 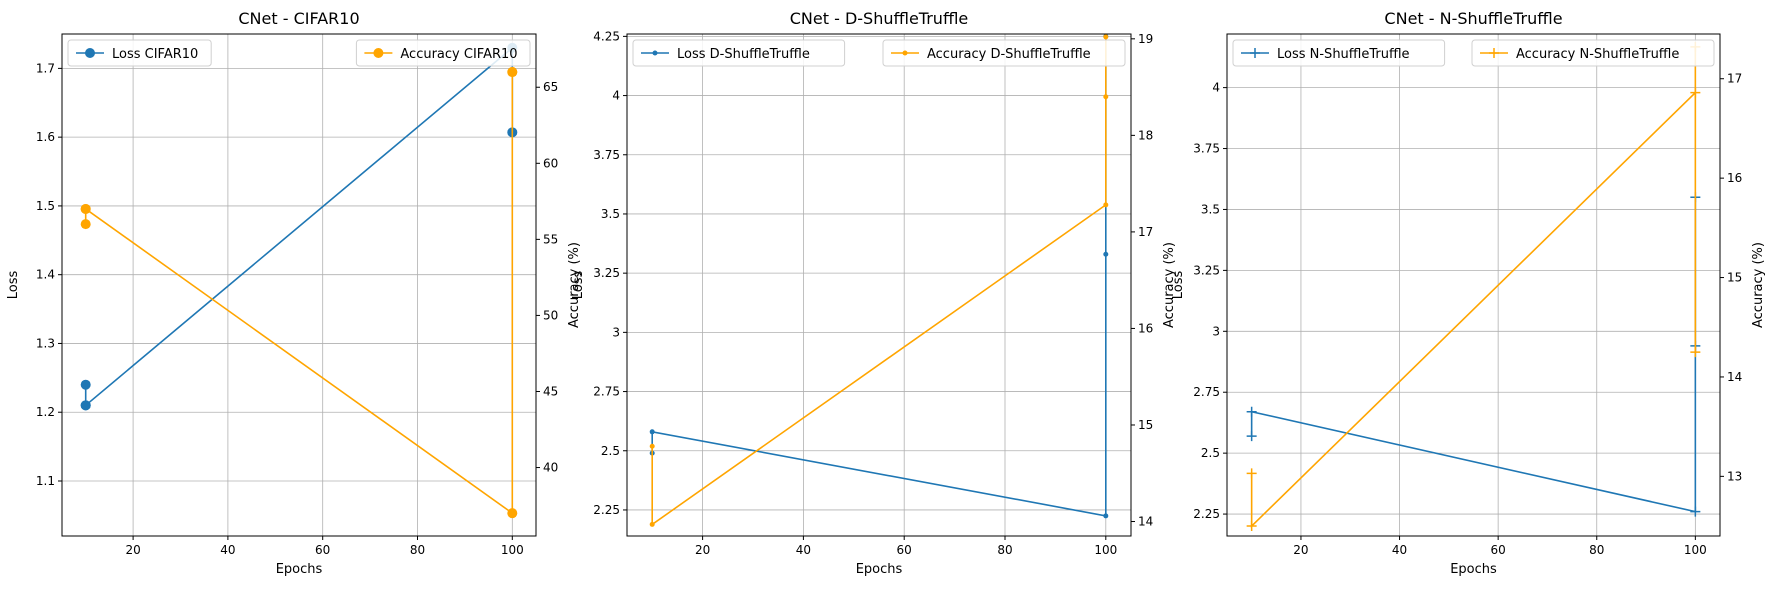 What do you see at coordinates (879, 18) in the screenshot?
I see `chart-title: CNet - D-ShuffleTruffle` at bounding box center [879, 18].